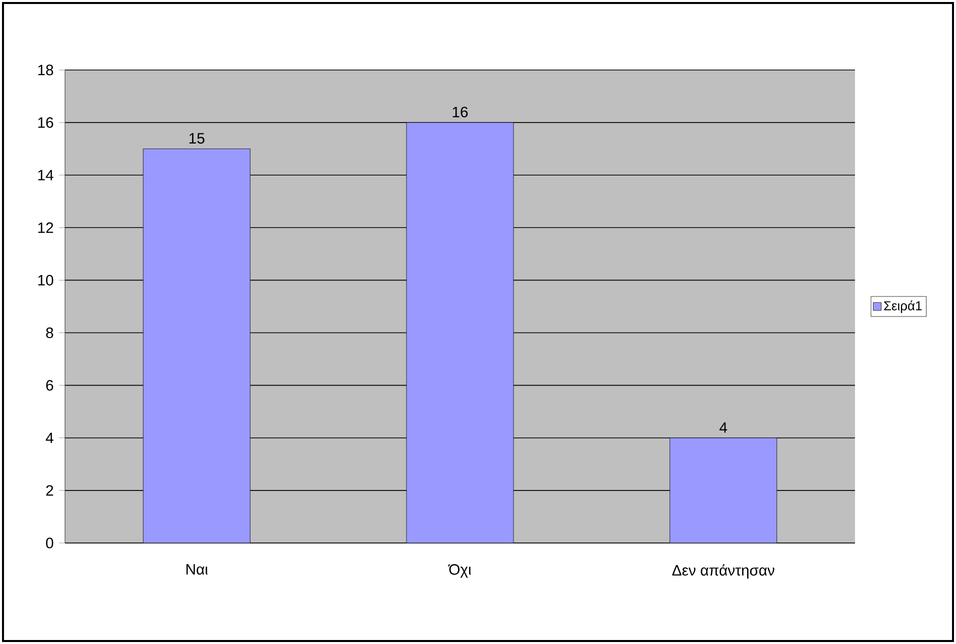 The width and height of the screenshot is (956, 644). What do you see at coordinates (724, 427) in the screenshot?
I see `data-label: 4` at bounding box center [724, 427].